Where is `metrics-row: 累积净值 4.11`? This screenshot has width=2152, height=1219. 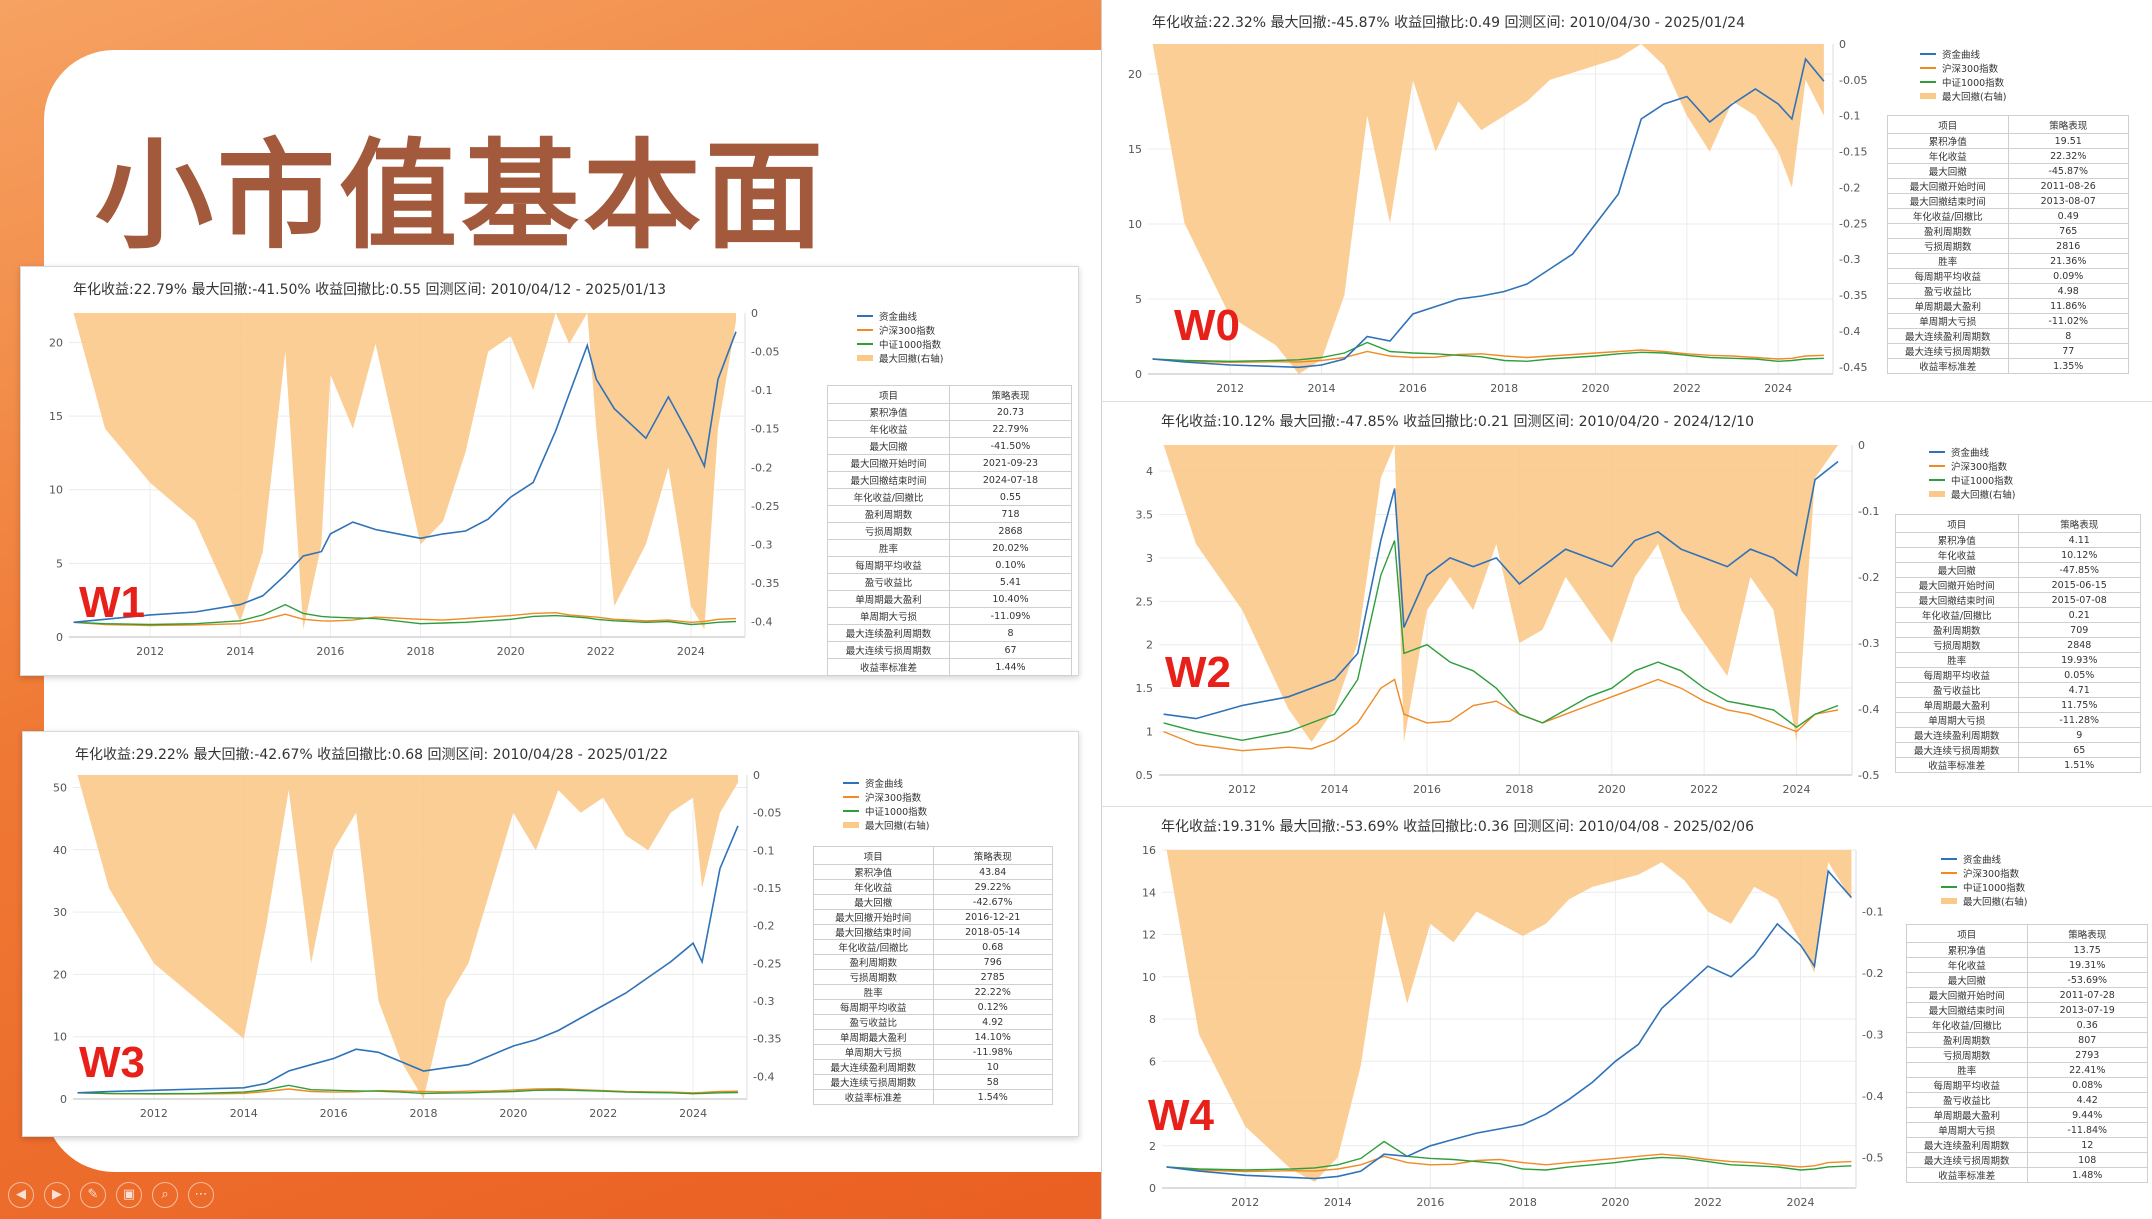
metrics-row: 累积净值 4.11 is located at coordinates (2018, 540).